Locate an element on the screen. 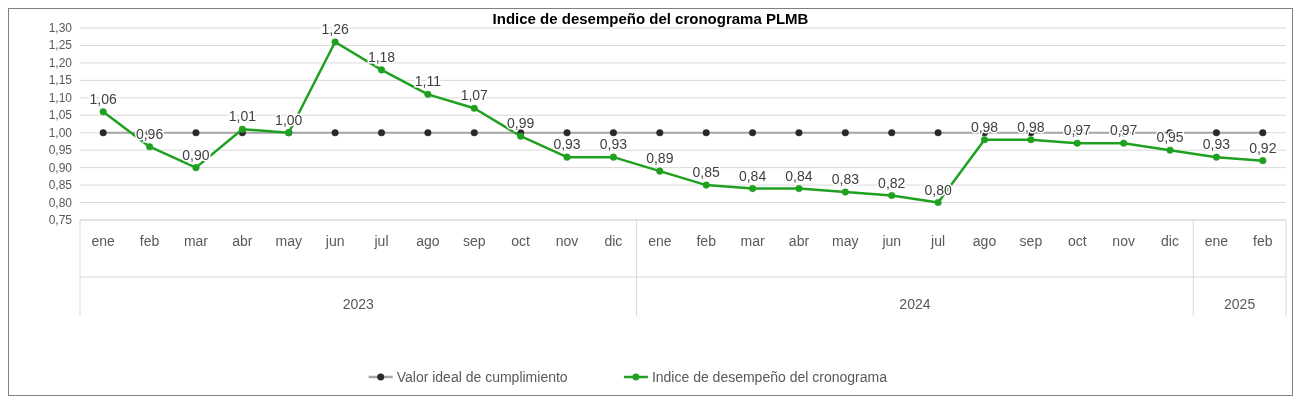  y-tick-label: 1,10 is located at coordinates (60, 97).